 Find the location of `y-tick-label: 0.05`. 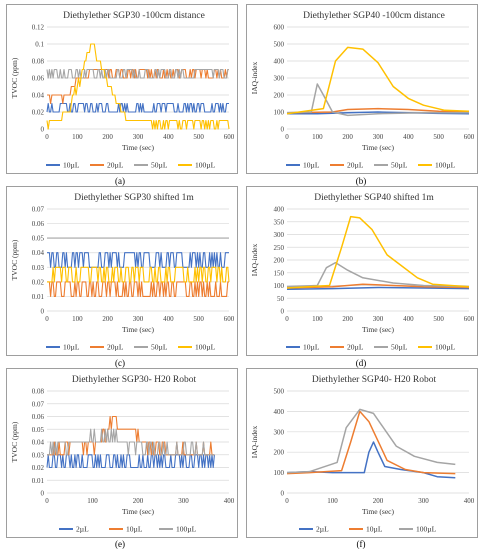

y-tick-label: 0.05 is located at coordinates (38, 239).